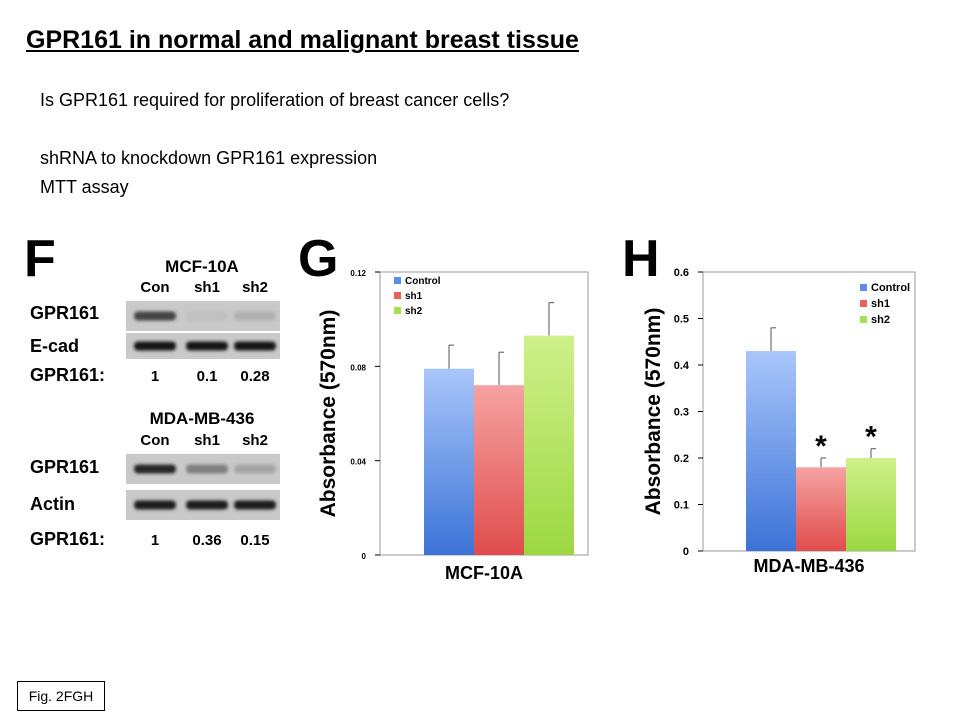 The image size is (960, 720). Describe the element at coordinates (358, 273) in the screenshot. I see `y-tick-label: 0.12` at that location.